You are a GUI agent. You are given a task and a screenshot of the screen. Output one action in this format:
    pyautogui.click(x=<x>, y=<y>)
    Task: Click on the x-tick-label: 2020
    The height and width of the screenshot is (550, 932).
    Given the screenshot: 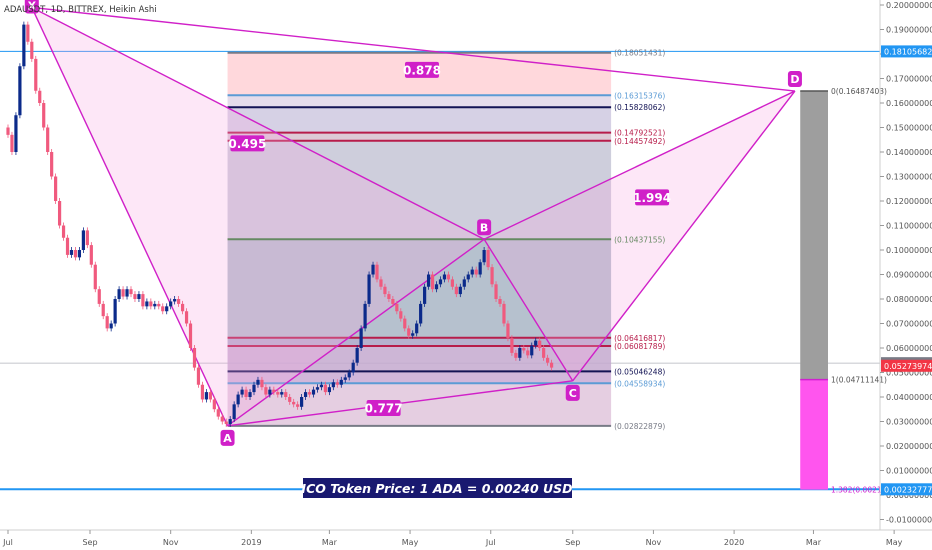 What is the action you would take?
    pyautogui.click(x=734, y=542)
    